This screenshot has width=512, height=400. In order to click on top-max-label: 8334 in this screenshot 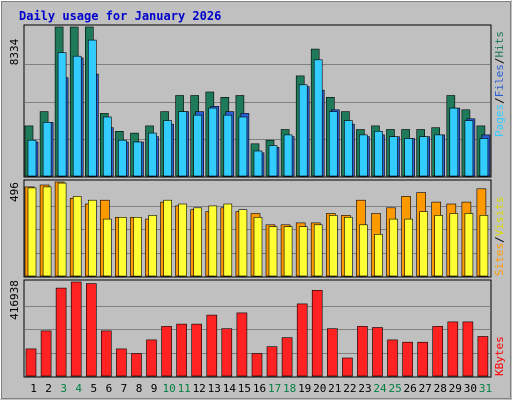, I will do `click(14, 51)`.